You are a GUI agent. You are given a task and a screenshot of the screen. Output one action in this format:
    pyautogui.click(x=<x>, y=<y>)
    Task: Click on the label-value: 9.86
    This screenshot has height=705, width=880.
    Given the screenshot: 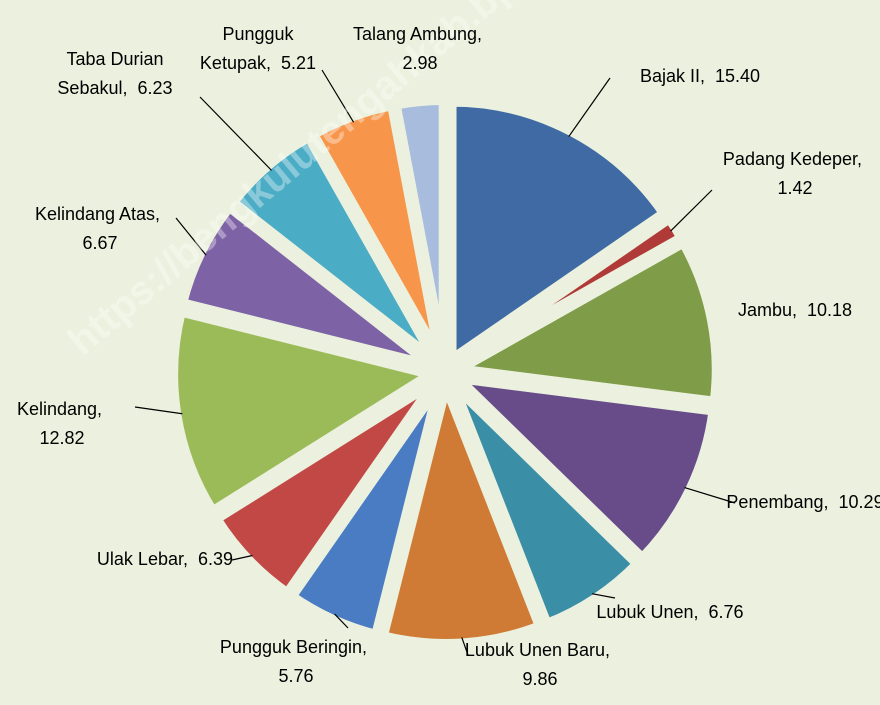 What is the action you would take?
    pyautogui.click(x=540, y=679)
    